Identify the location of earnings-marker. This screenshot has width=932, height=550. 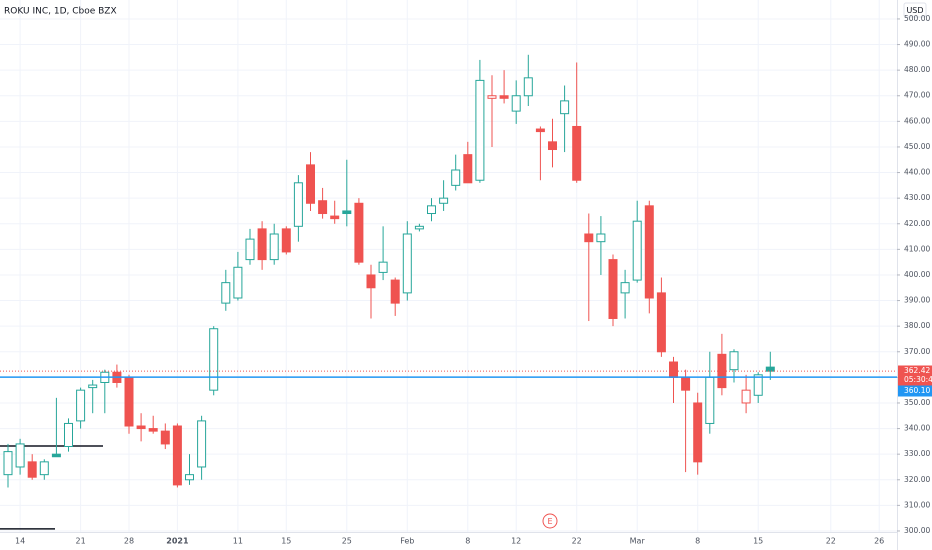
(550, 521).